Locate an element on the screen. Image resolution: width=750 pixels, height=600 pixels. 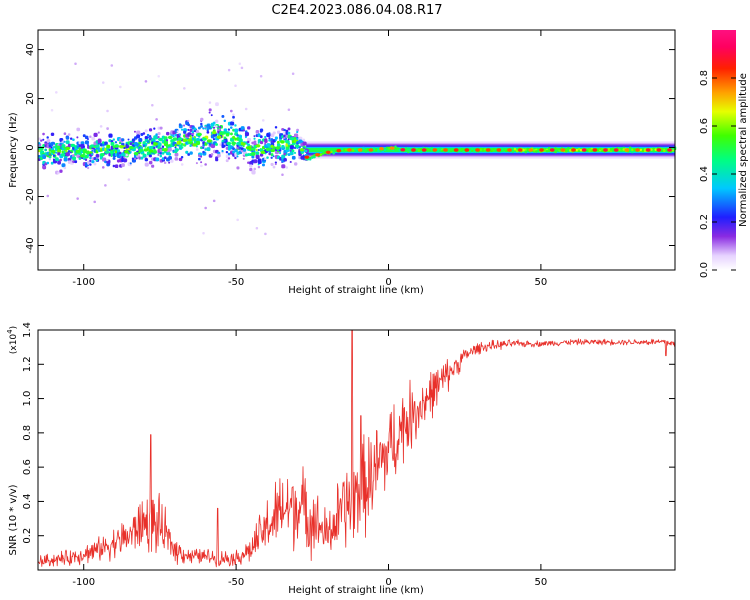
spectrogram-y-tick-label: -40 is located at coordinates (30, 245).